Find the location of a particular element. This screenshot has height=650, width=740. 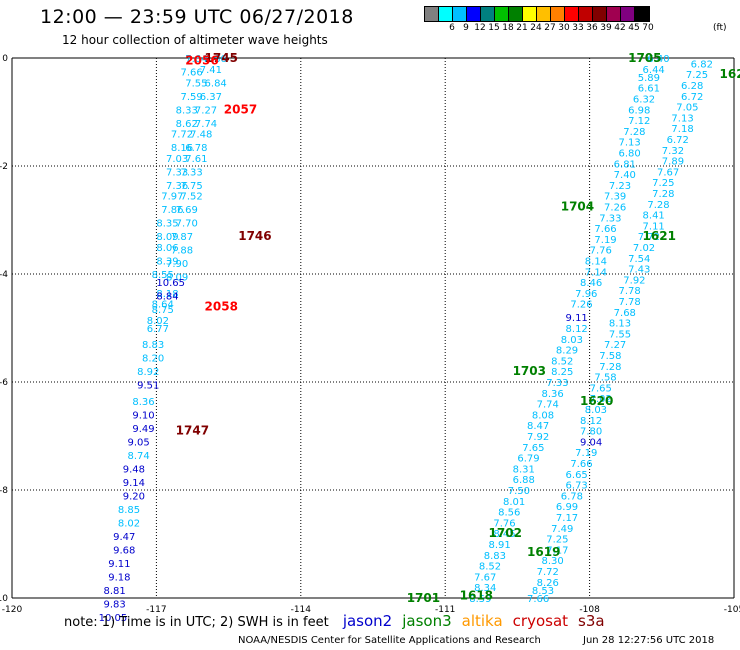

swh-value-cryosat: 7.55 is located at coordinates (196, 83).